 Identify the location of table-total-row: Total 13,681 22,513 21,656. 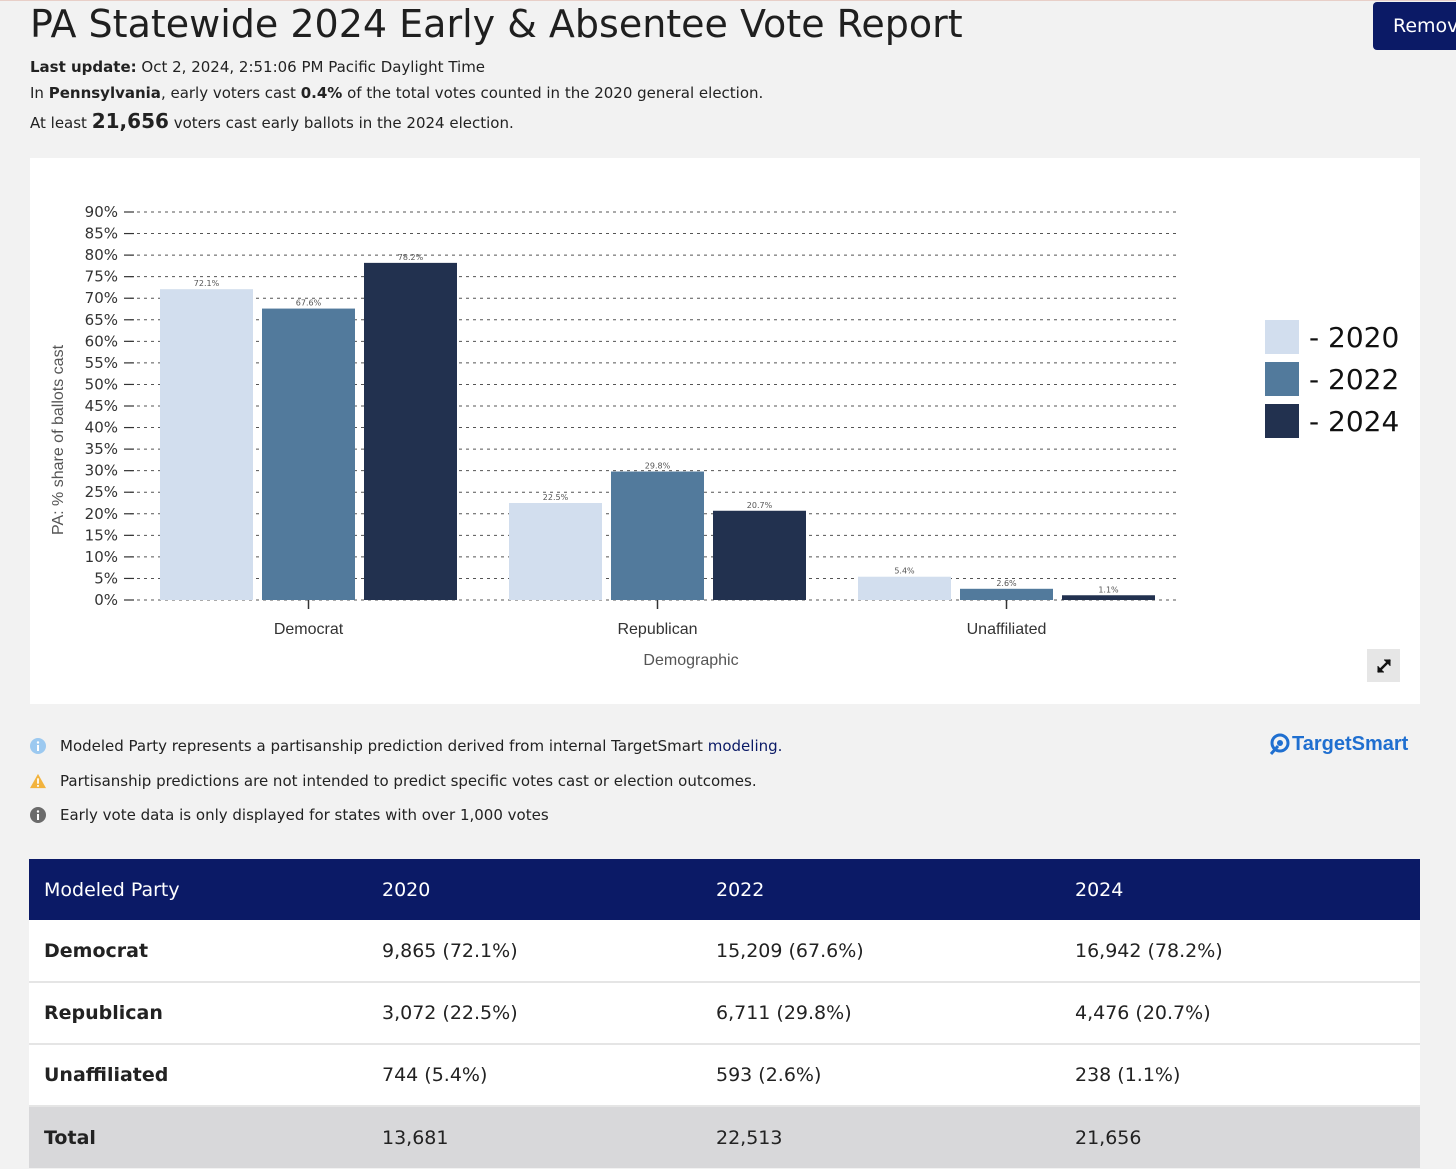
(724, 1137).